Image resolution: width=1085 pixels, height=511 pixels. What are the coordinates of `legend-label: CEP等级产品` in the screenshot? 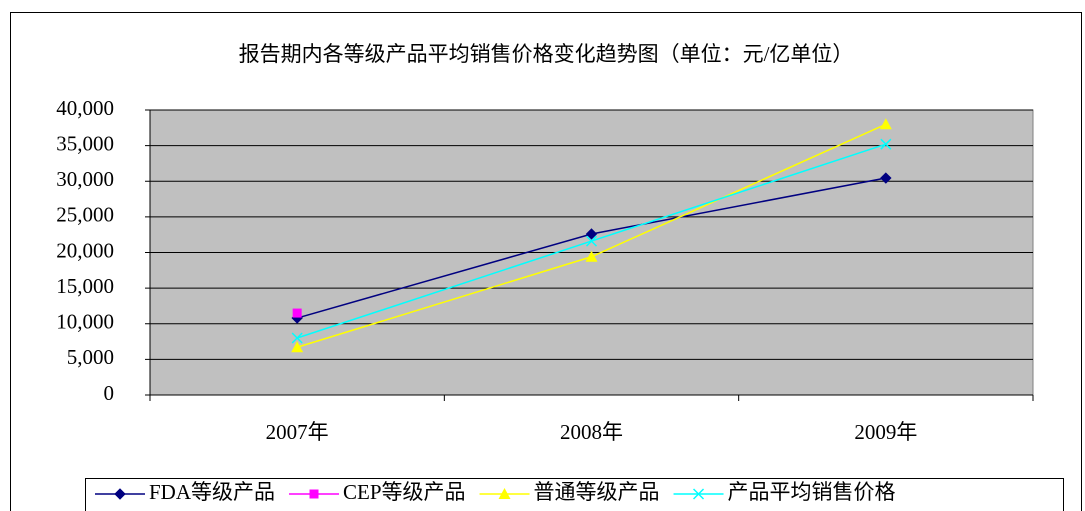 It's located at (404, 492).